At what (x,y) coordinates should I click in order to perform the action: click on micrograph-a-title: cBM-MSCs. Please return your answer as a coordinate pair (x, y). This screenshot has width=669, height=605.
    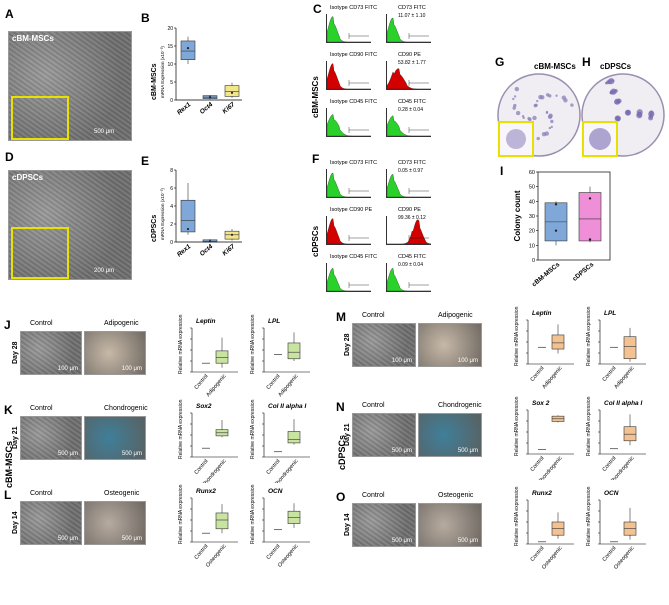
    Looking at the image, I should click on (33, 38).